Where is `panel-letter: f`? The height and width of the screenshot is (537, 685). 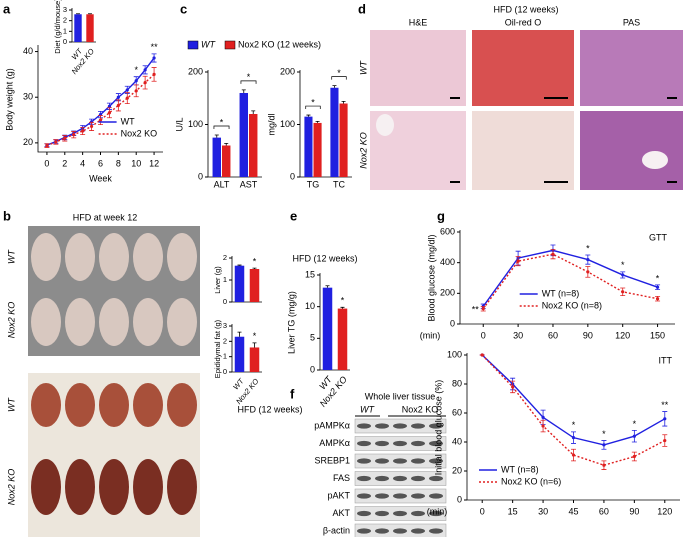
panel-letter: f is located at coordinates (292, 393).